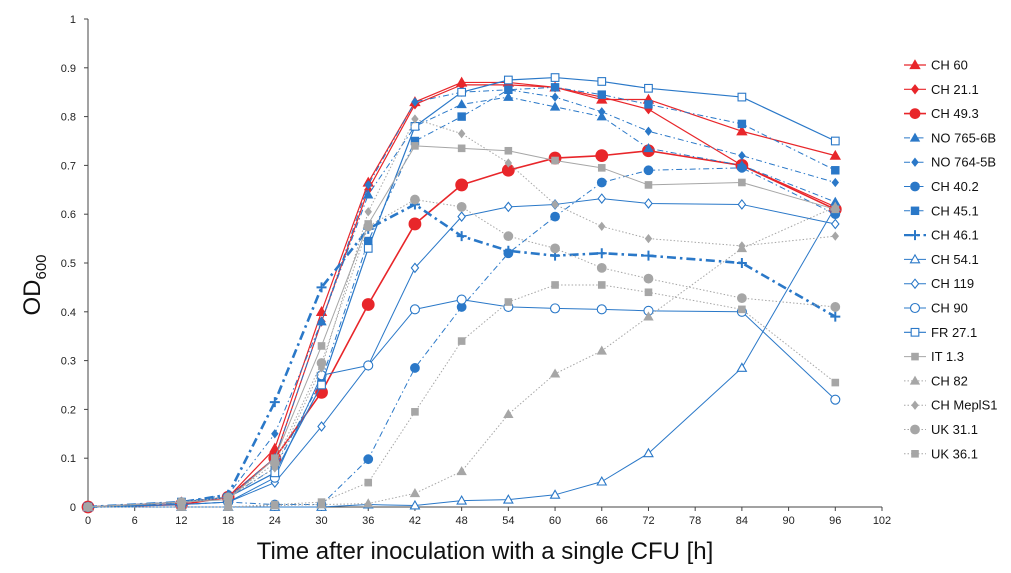 This screenshot has width=1011, height=573. Describe the element at coordinates (949, 308) in the screenshot. I see `legend-label: CH 90` at that location.